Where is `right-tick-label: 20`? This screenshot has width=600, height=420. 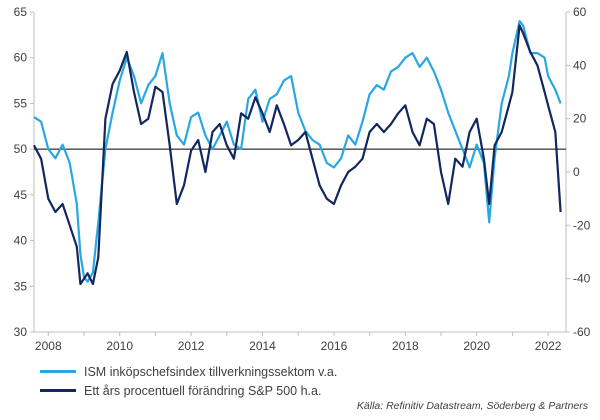
right-tick-label: 20 is located at coordinates (580, 119).